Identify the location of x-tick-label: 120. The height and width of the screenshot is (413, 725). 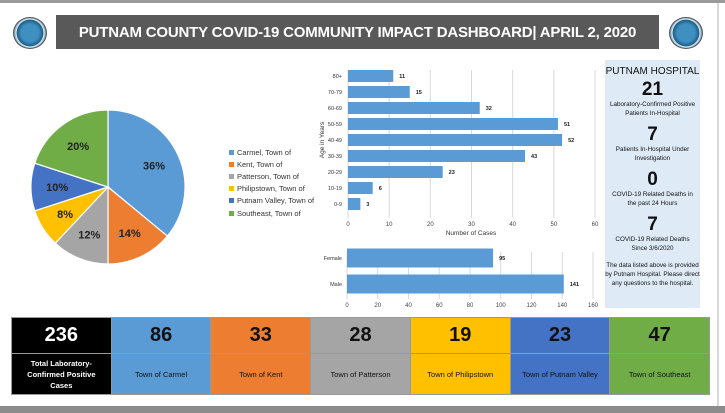
(531, 306).